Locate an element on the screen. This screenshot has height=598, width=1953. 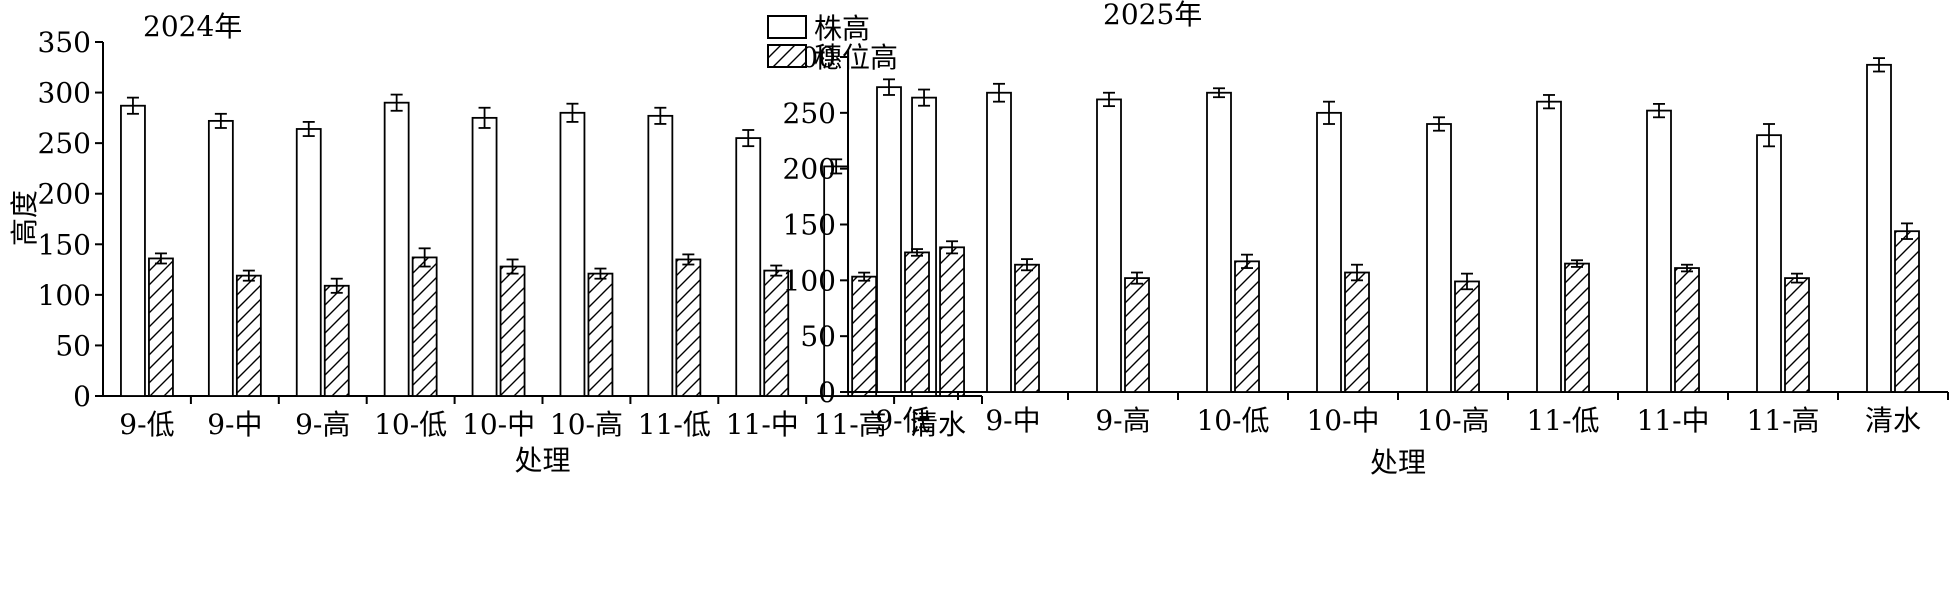
y-axis-title: 高度 is located at coordinates (24, 218).